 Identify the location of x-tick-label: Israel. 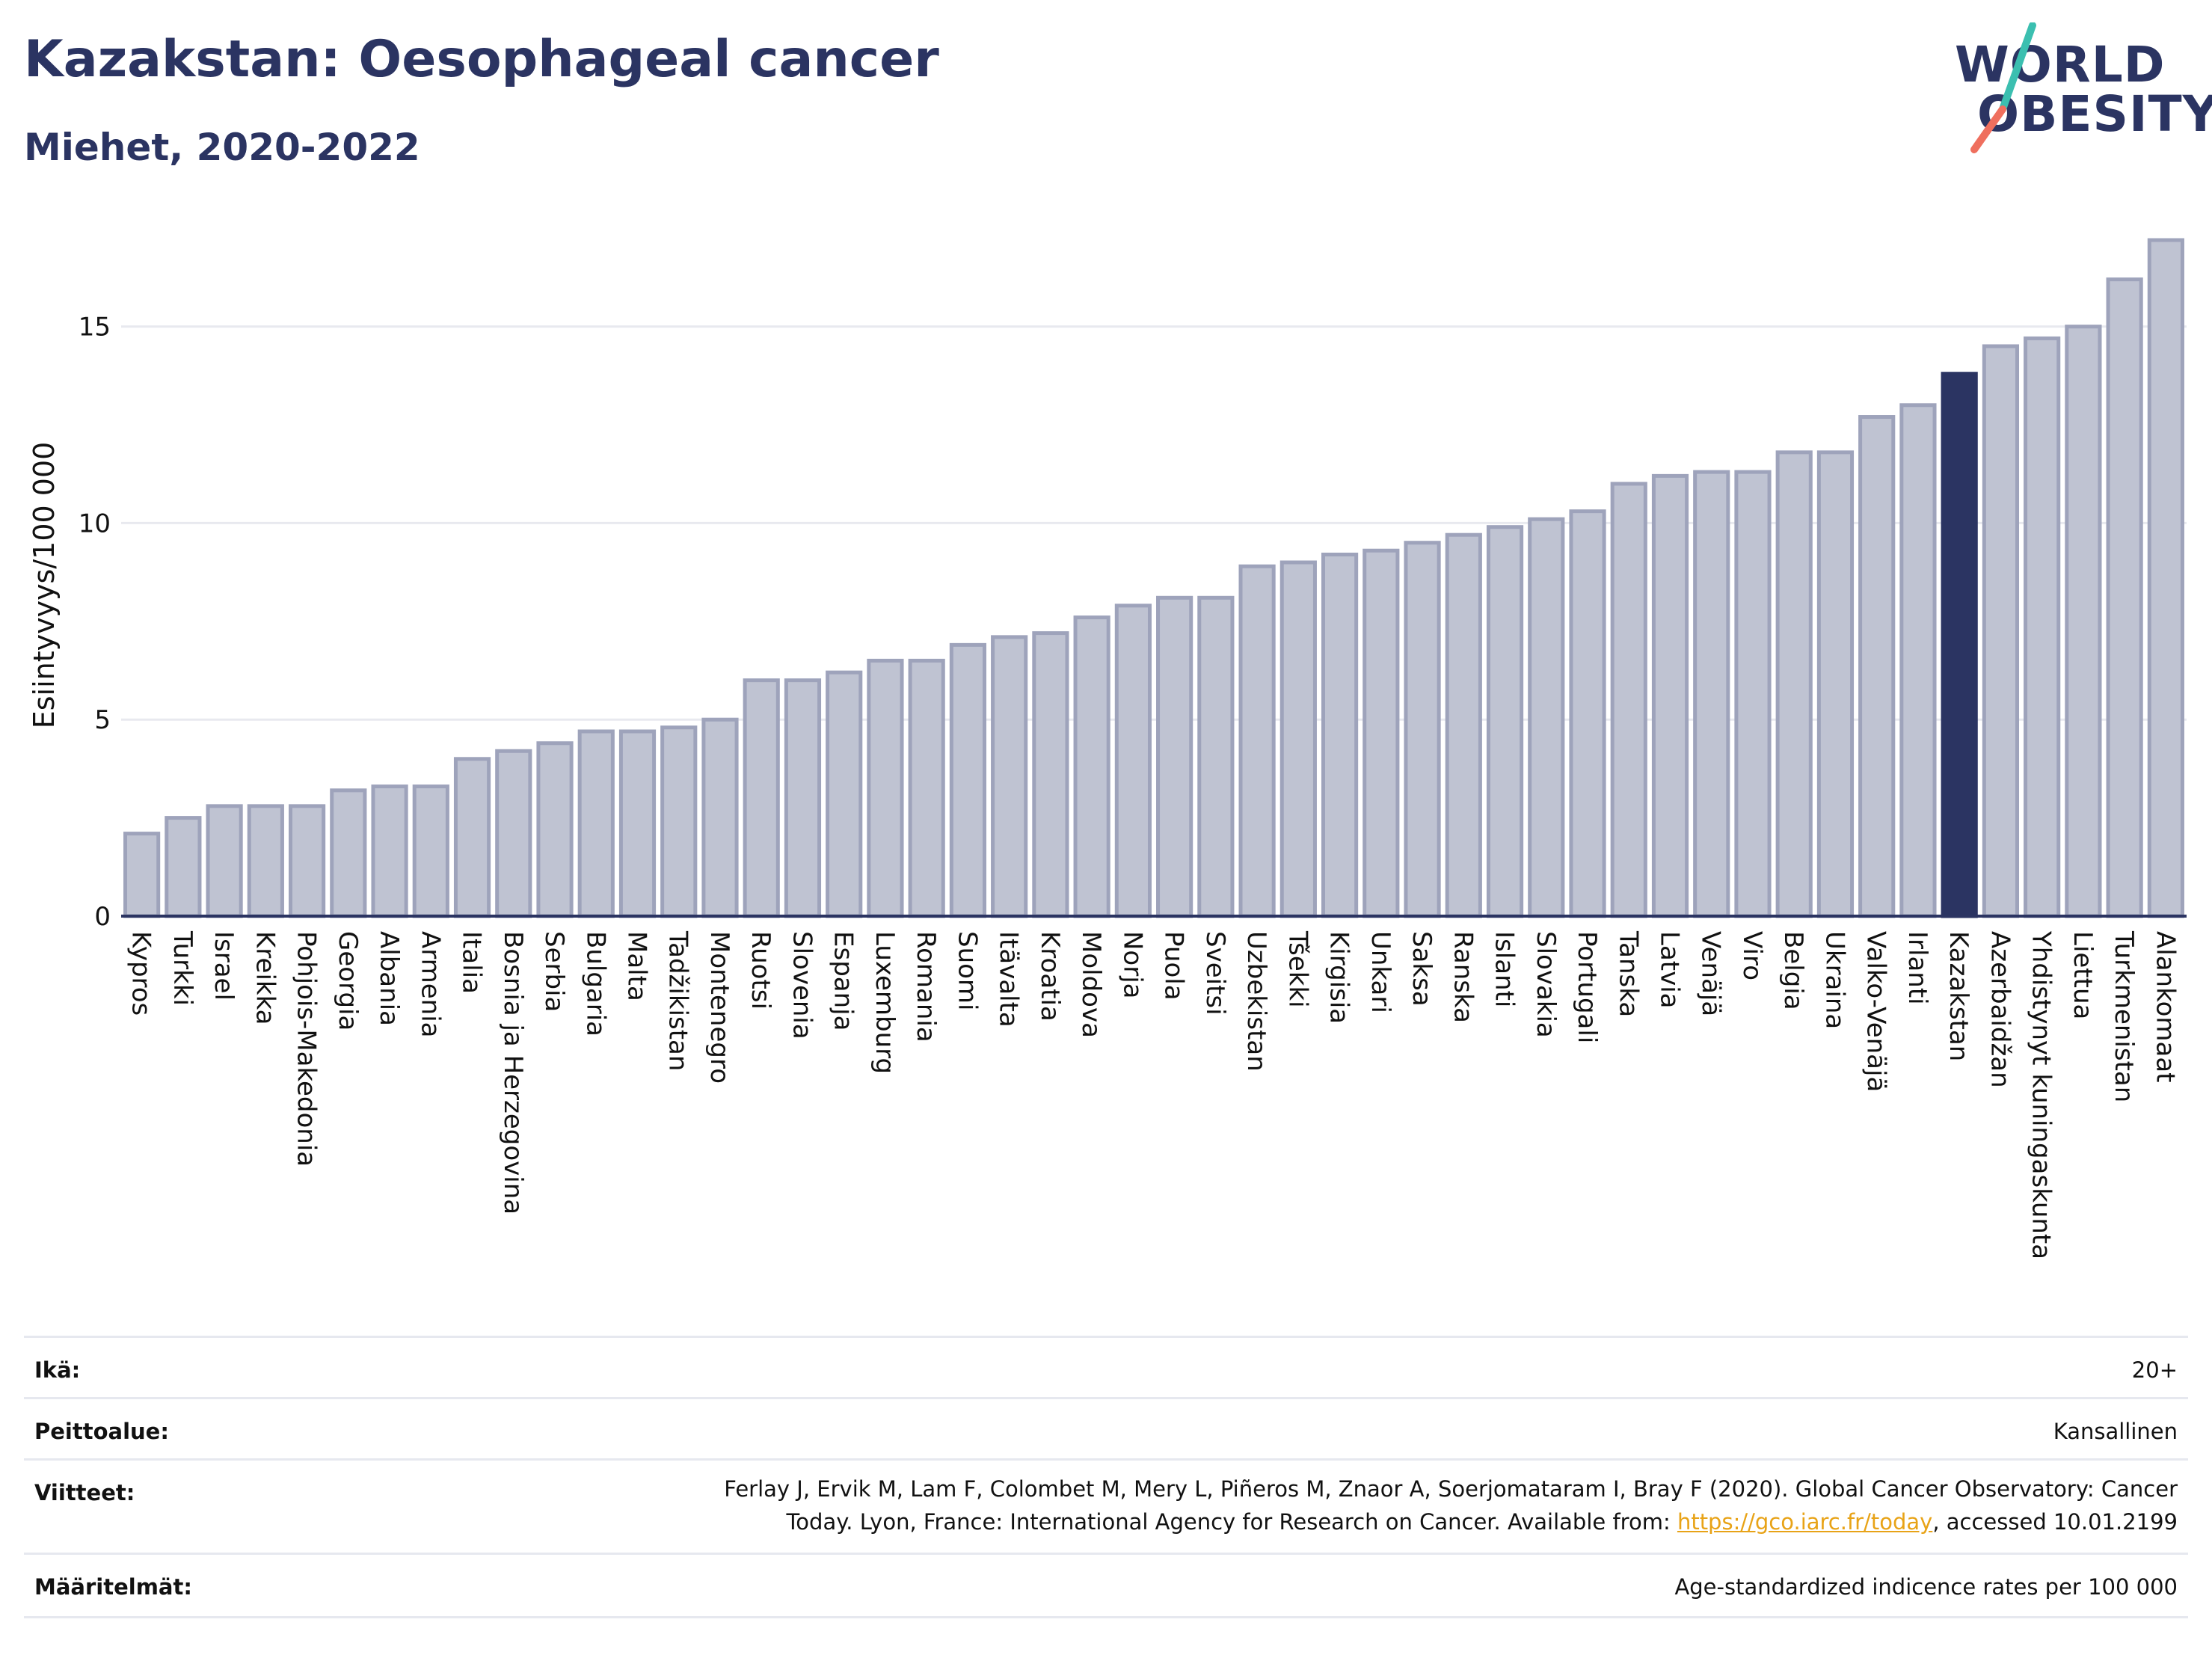
(224, 966).